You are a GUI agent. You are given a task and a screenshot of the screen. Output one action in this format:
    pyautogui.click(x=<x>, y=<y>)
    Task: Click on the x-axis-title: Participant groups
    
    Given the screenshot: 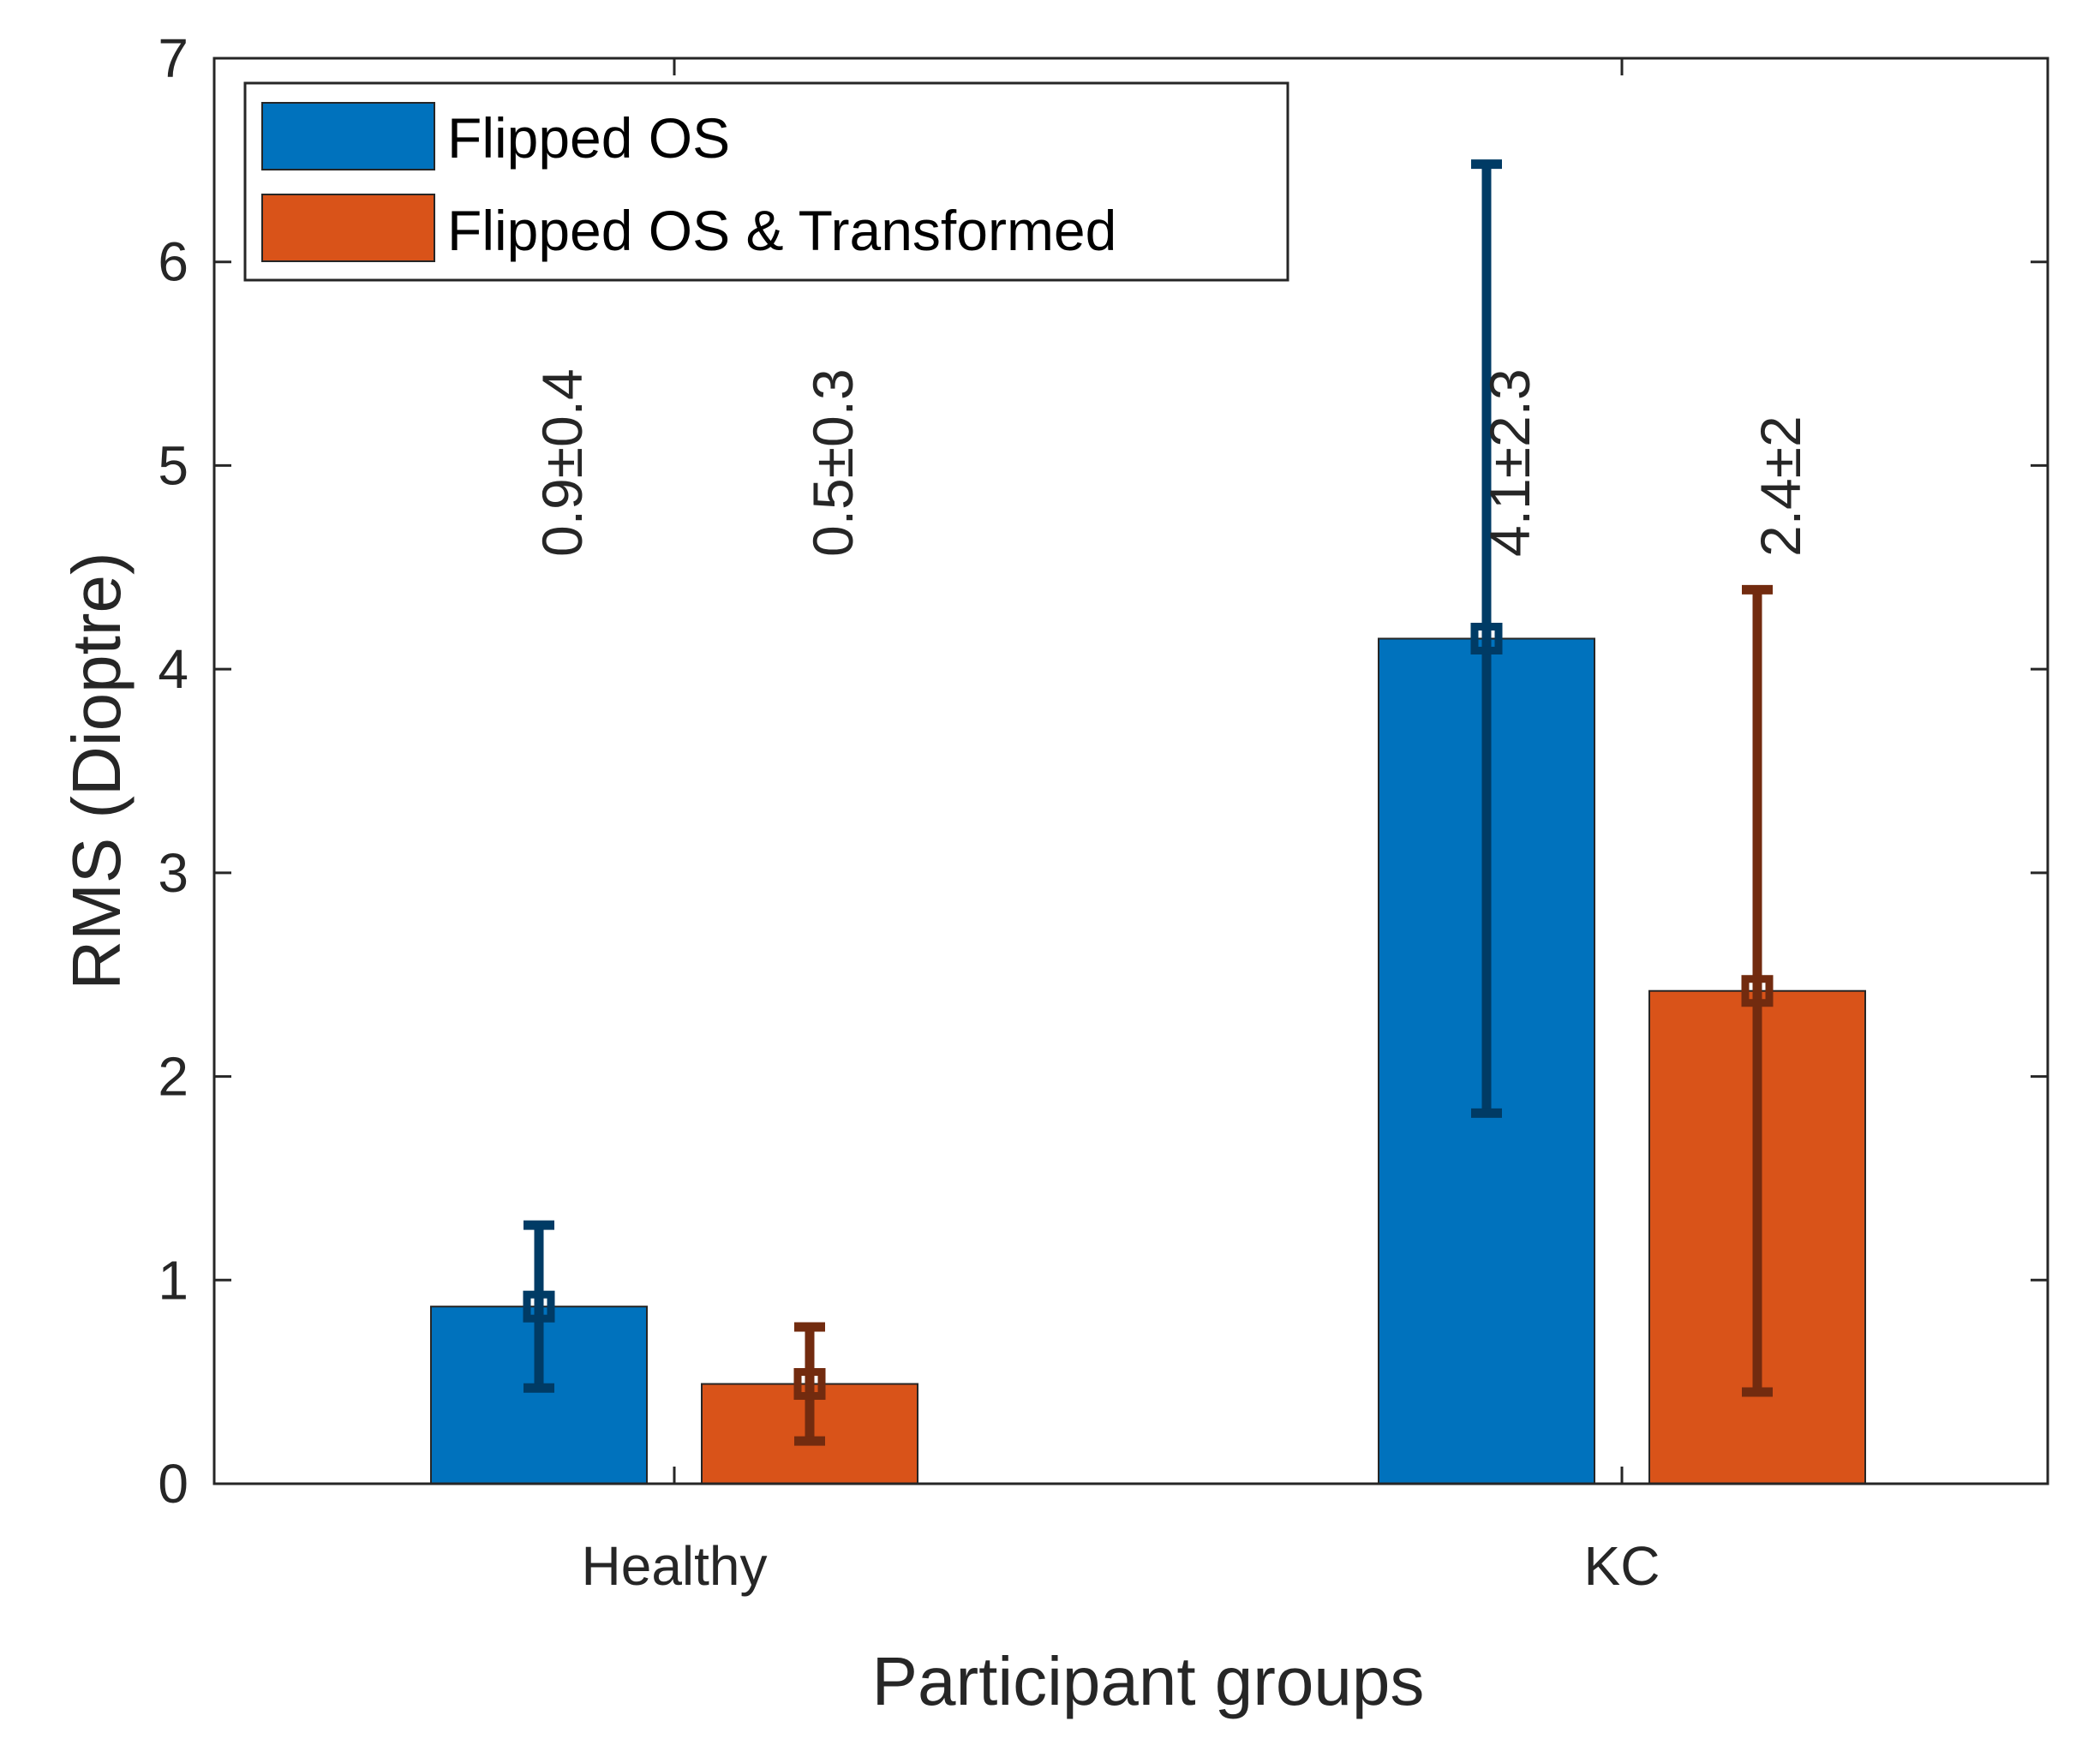 What is the action you would take?
    pyautogui.click(x=1148, y=1681)
    